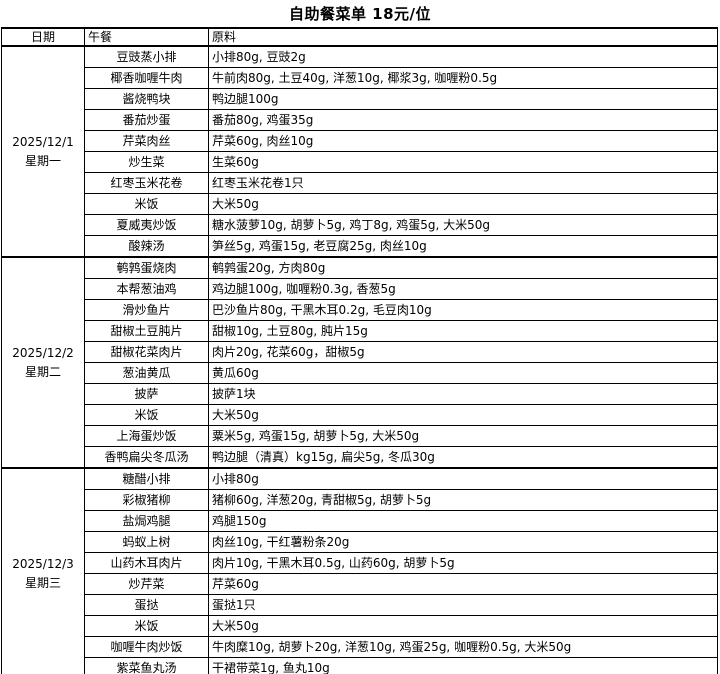  I want to click on ingredients-cell: 巴沙鱼片80g, 干黑木耳0.2g, 毛豆肉10g, so click(463, 310).